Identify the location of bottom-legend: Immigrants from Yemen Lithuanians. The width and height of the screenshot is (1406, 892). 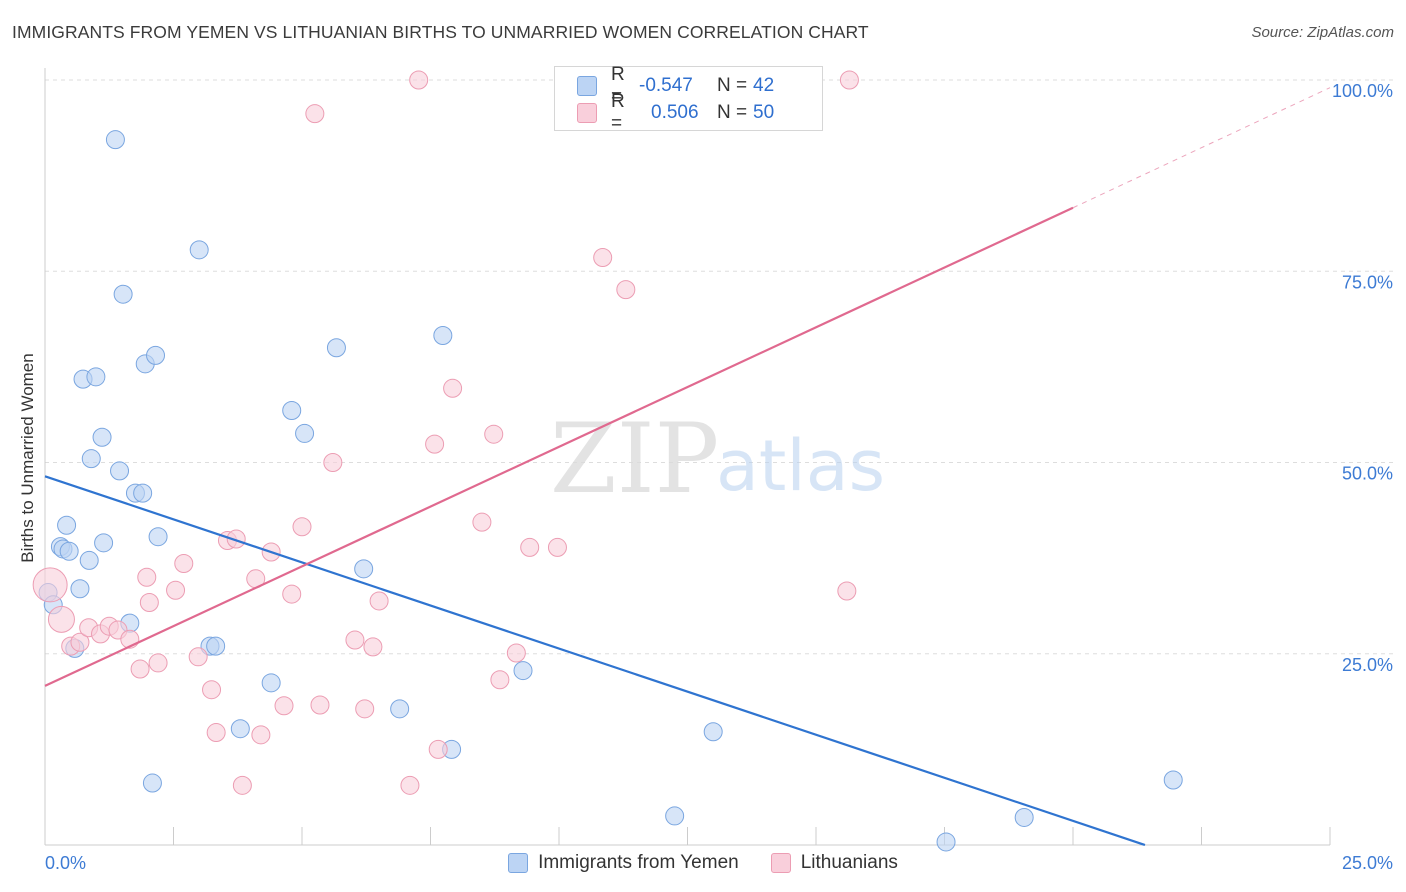
(703, 863).